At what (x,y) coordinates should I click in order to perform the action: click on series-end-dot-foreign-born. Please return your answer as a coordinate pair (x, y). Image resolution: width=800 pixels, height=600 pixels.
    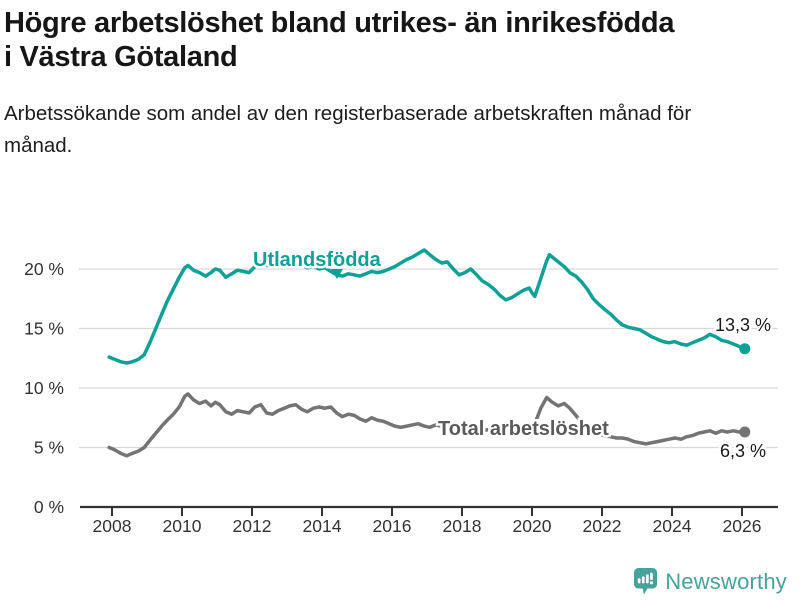
    Looking at the image, I should click on (745, 349).